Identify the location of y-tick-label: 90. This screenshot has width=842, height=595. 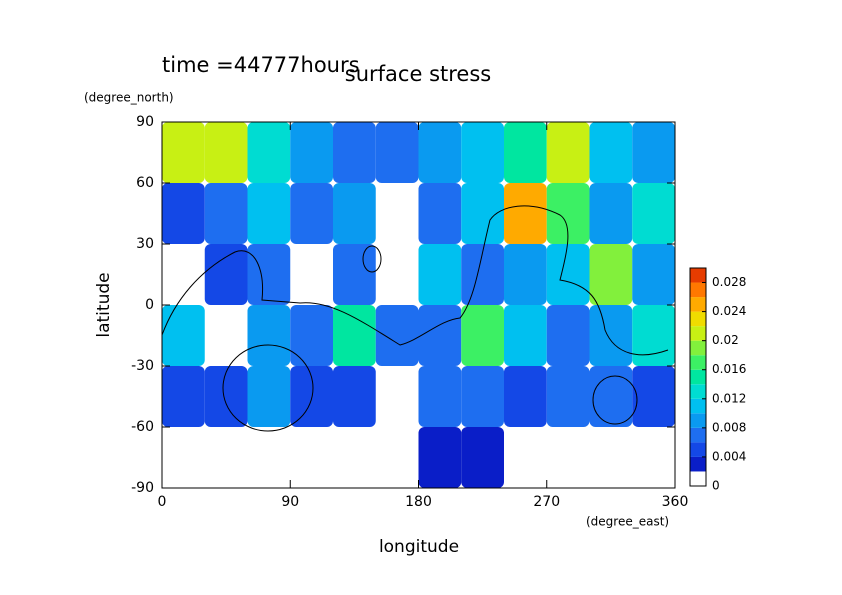
(145, 122).